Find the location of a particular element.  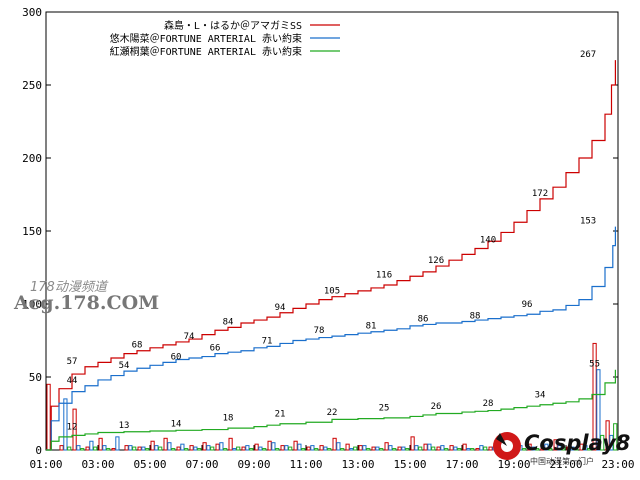

x-tick-label: 09:00 is located at coordinates (253, 464).